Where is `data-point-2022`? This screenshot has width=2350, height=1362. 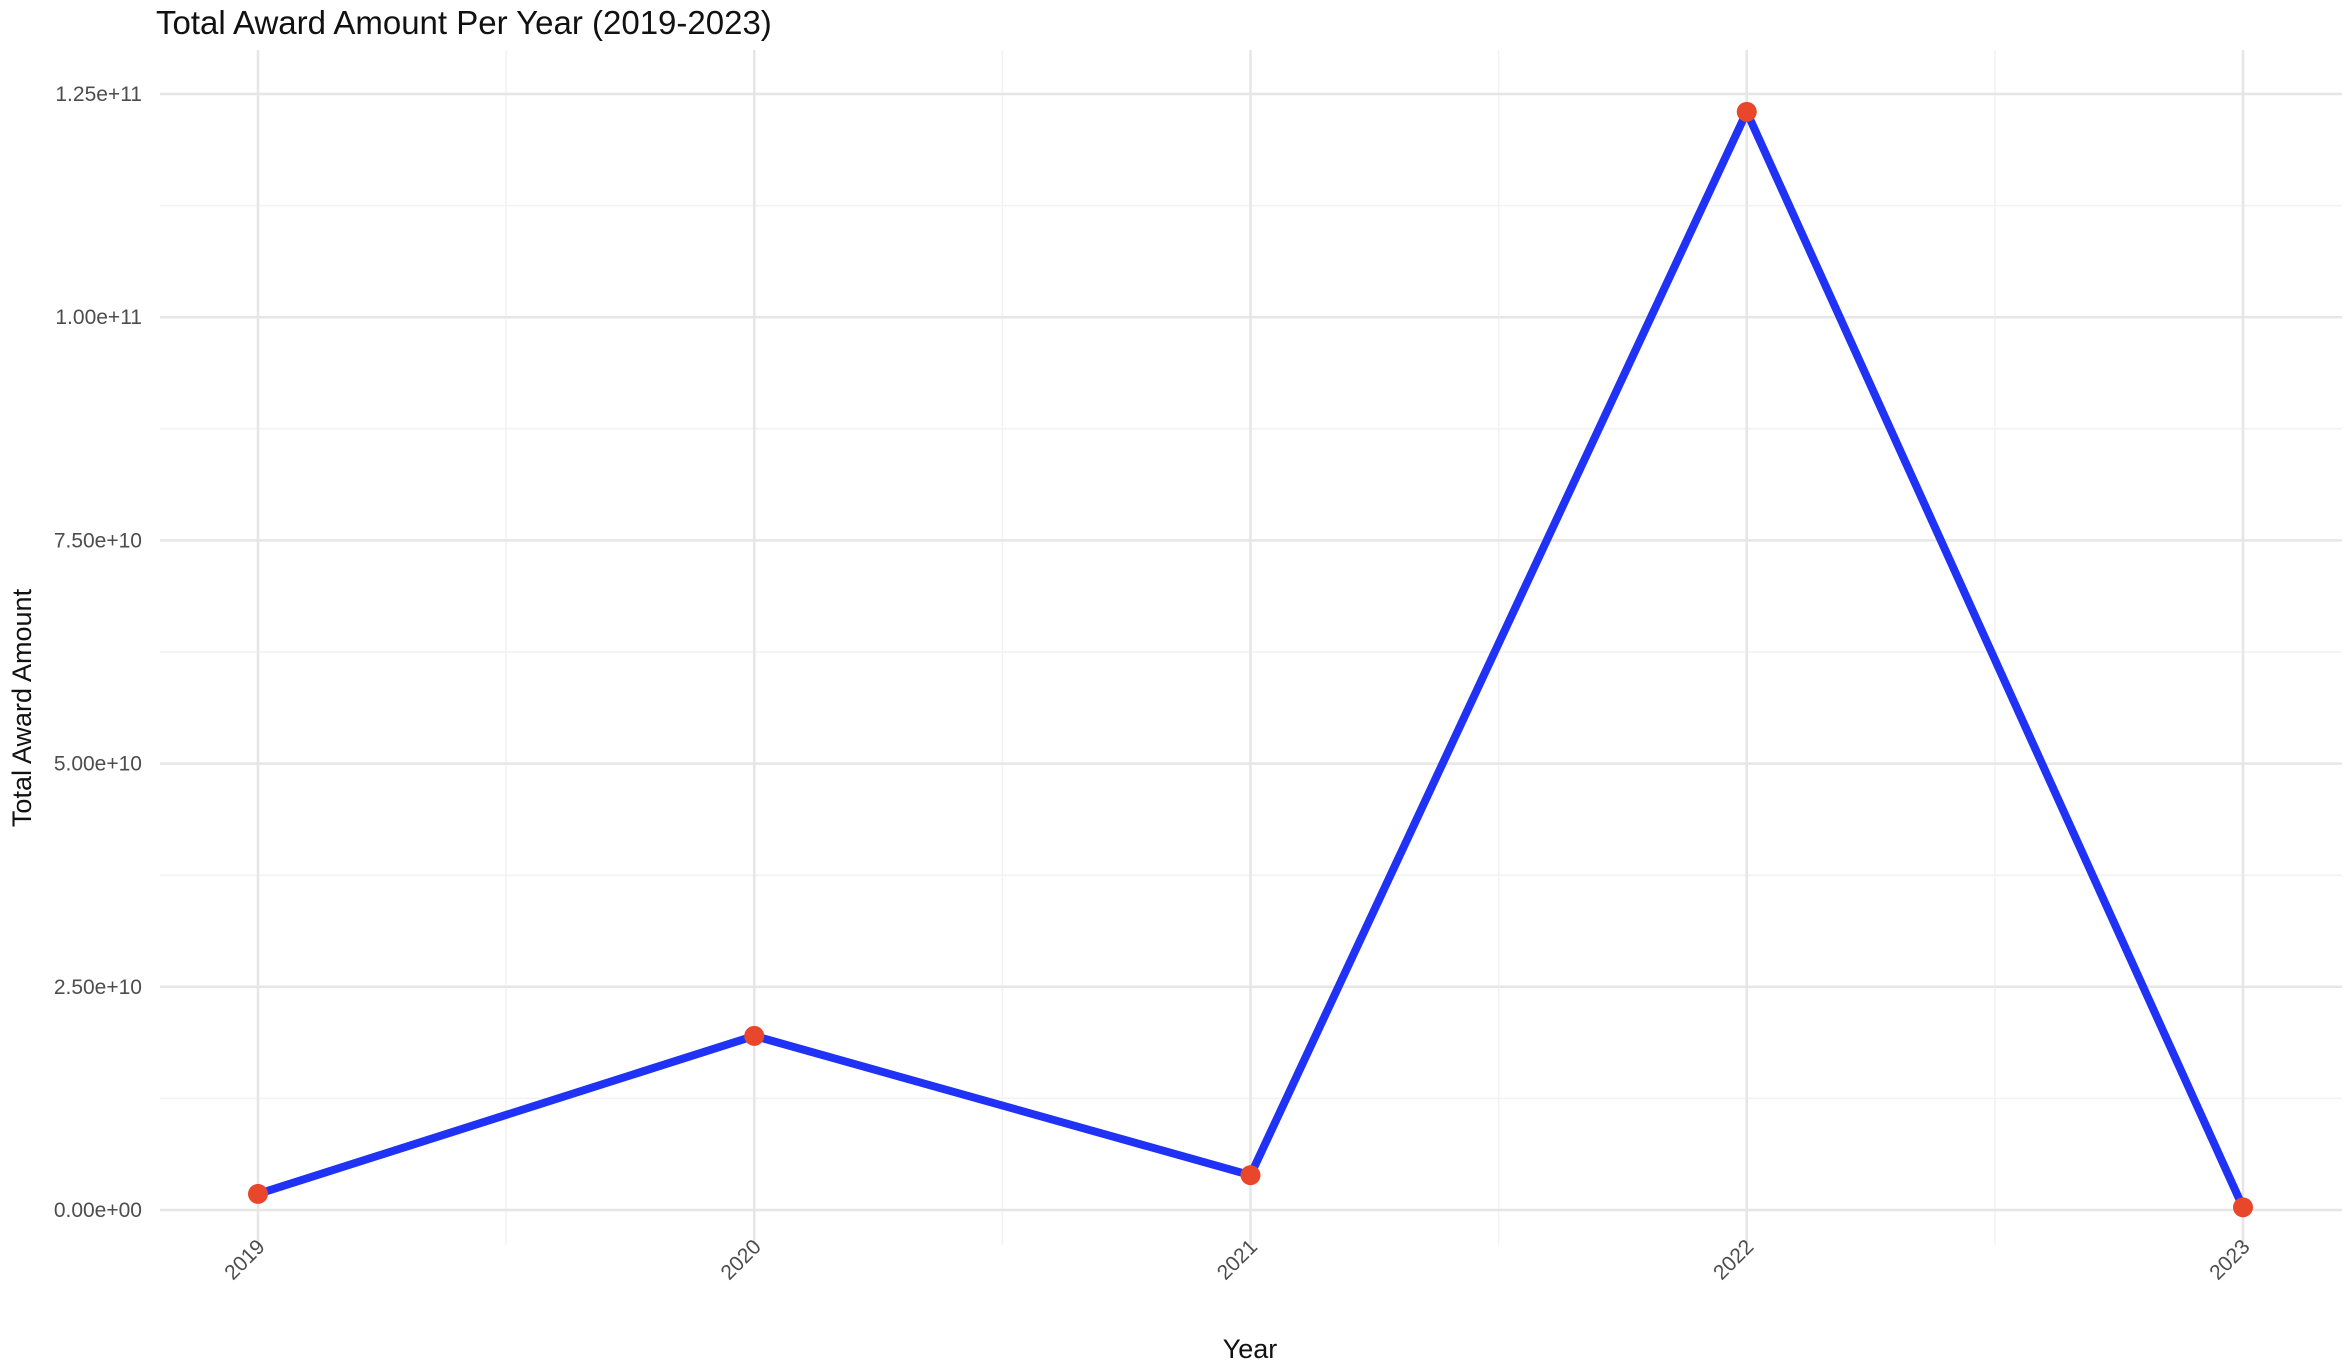
data-point-2022 is located at coordinates (1746, 111).